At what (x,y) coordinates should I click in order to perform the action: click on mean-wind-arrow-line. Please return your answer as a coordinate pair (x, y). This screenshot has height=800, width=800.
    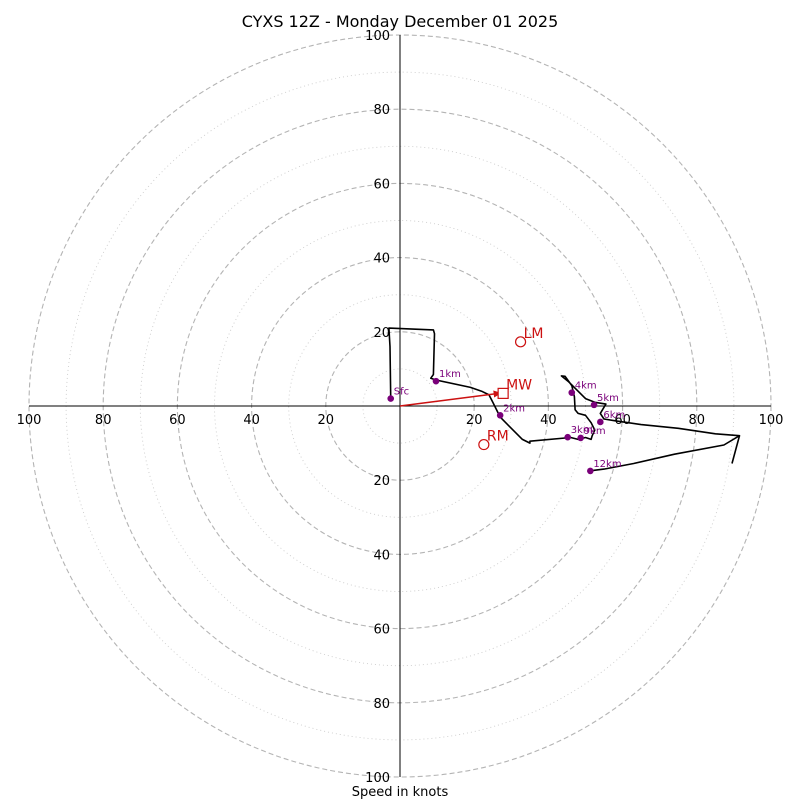
    Looking at the image, I should click on (450, 399).